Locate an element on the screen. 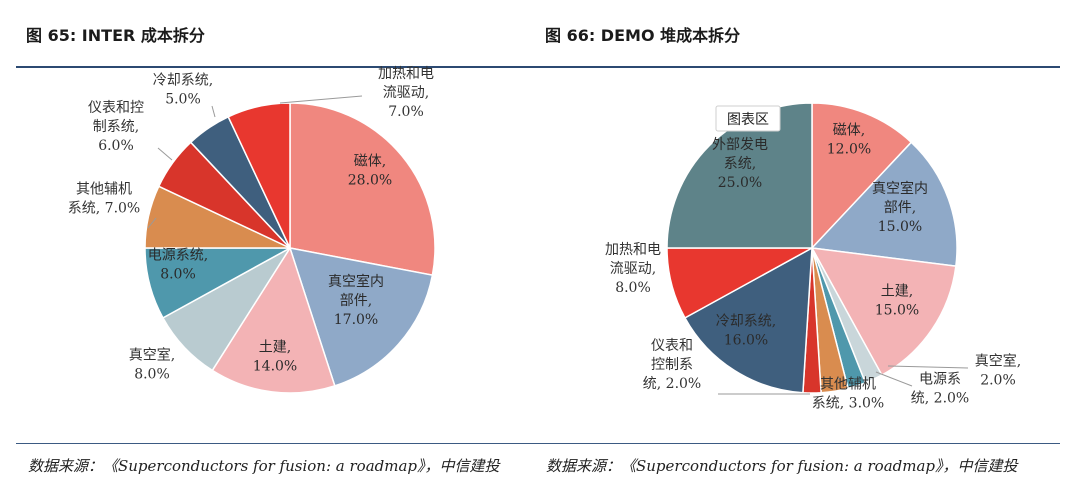  slice-data-label: 加热和电流驱动, 7.0% is located at coordinates (406, 93).